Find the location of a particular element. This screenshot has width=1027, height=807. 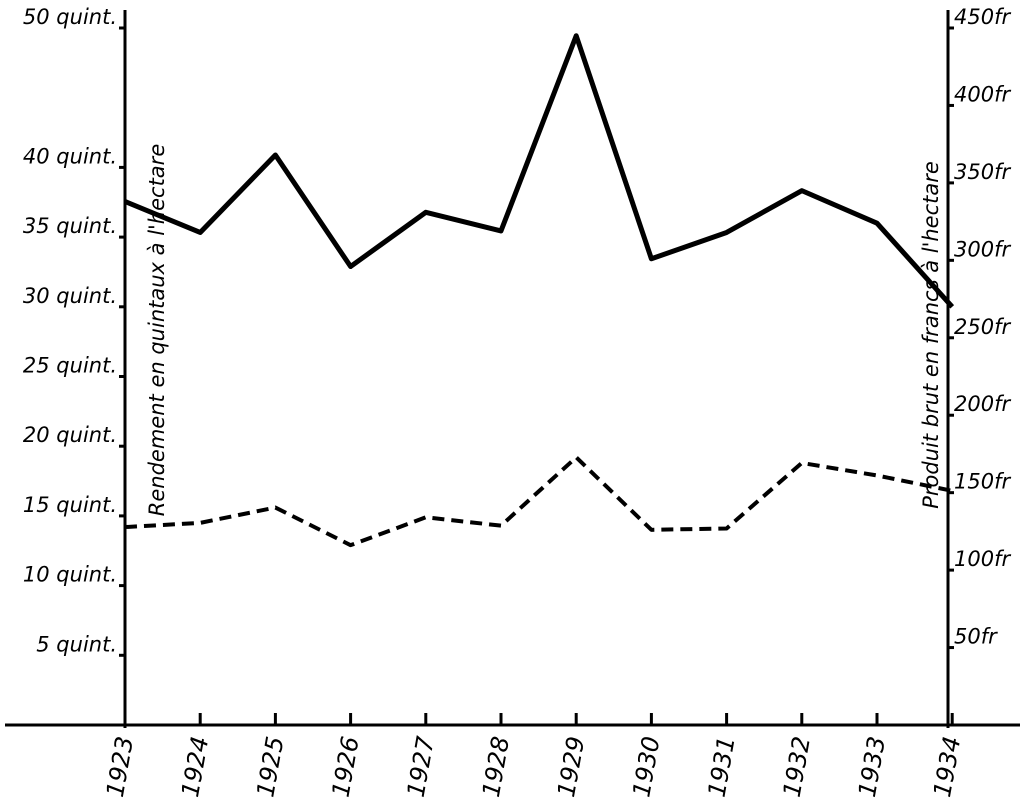

y2-tick-label: 200fr is located at coordinates (982, 404).